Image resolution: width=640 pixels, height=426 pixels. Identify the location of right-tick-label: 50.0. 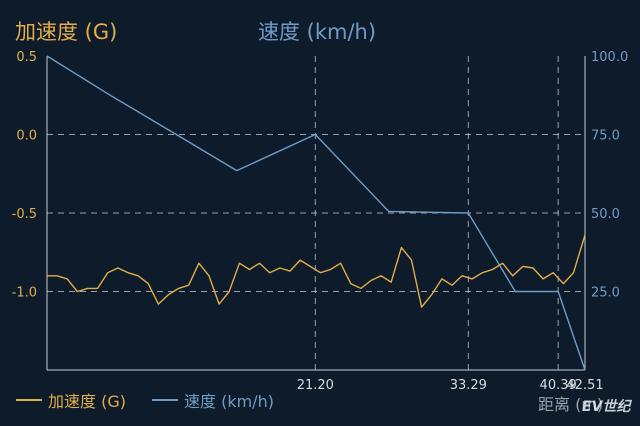
(605, 214).